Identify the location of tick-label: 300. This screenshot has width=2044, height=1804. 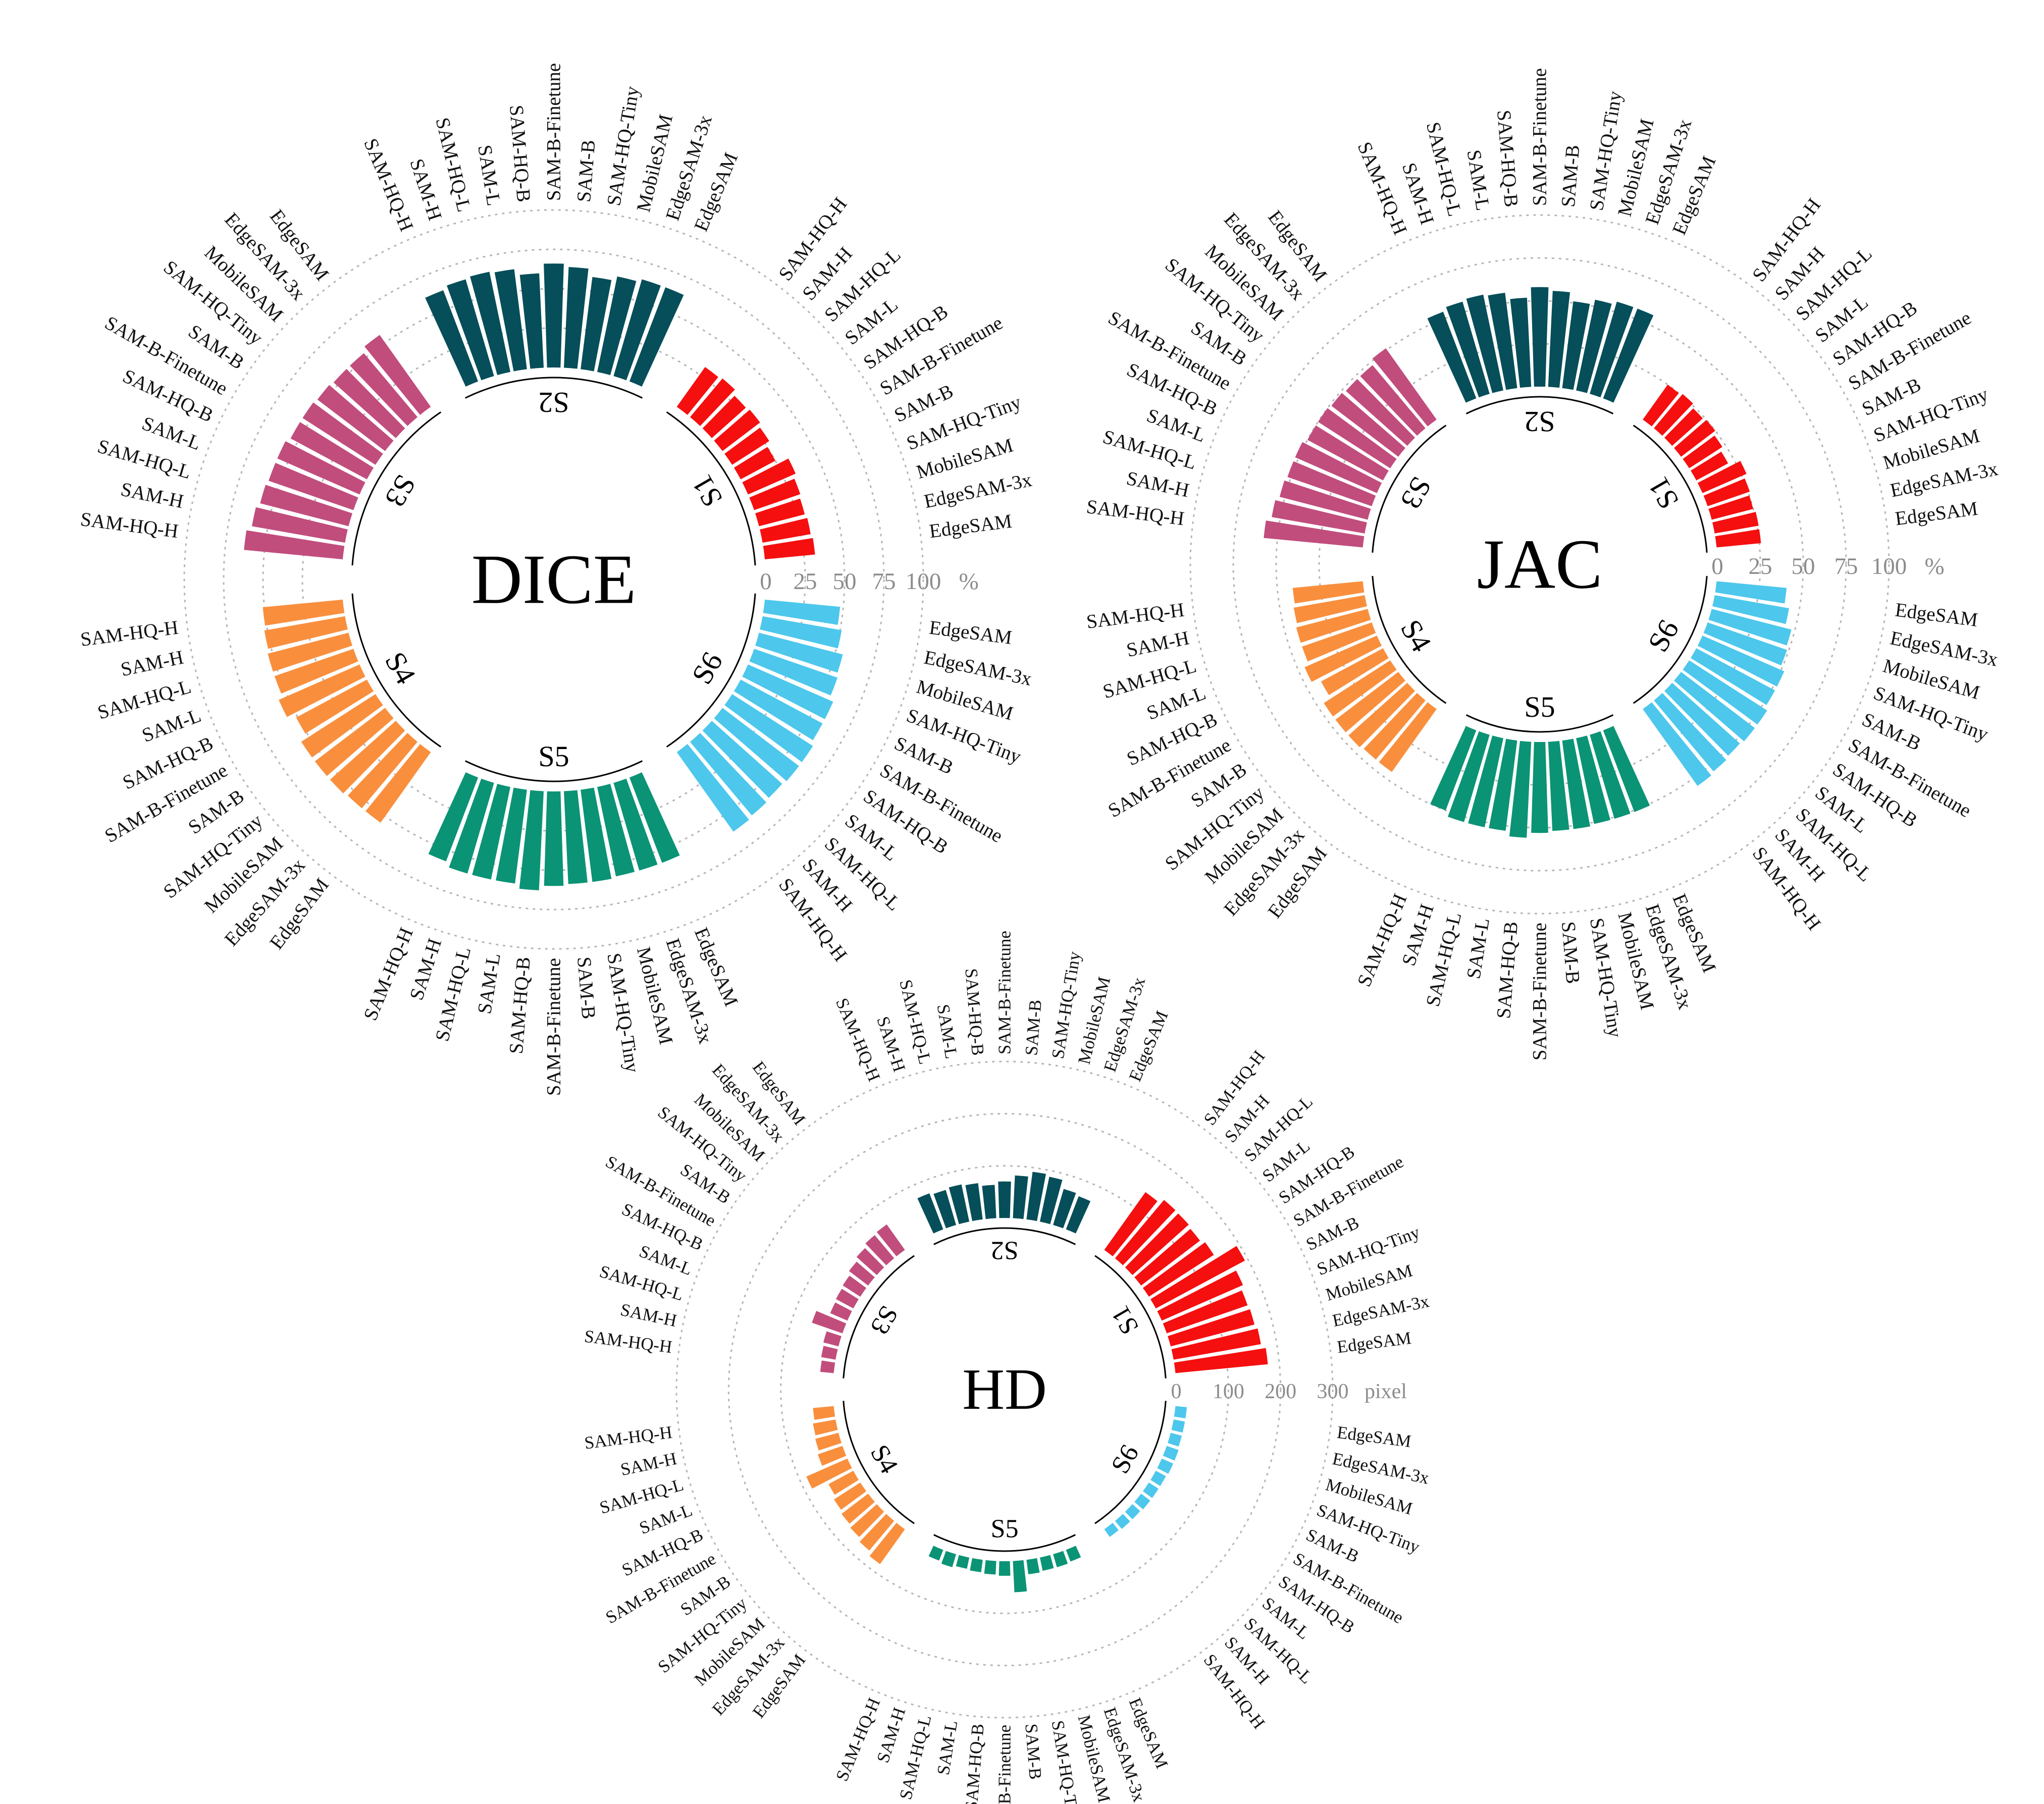
(1333, 1391).